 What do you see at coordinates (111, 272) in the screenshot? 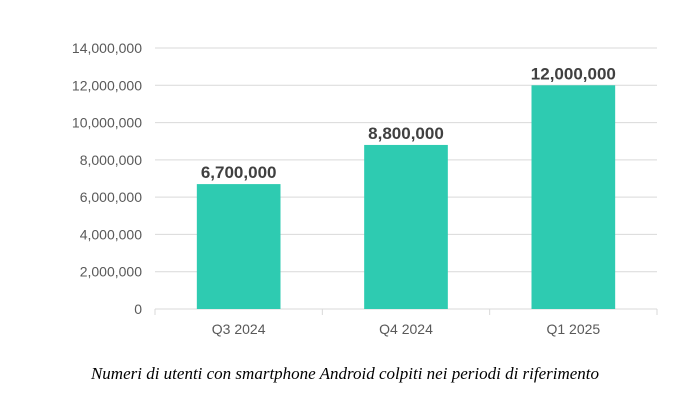
I see `y-tick-label: 2,000,000` at bounding box center [111, 272].